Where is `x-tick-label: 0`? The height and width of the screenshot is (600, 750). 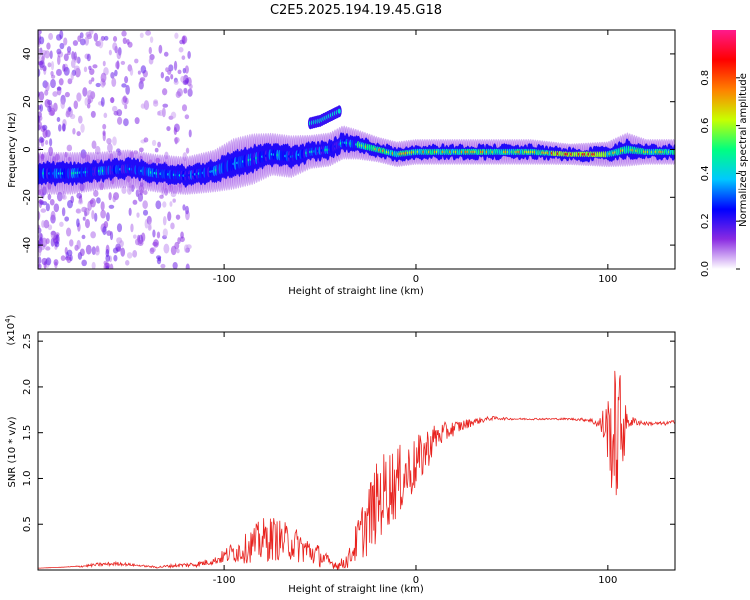
x-tick-label: 0 is located at coordinates (416, 580).